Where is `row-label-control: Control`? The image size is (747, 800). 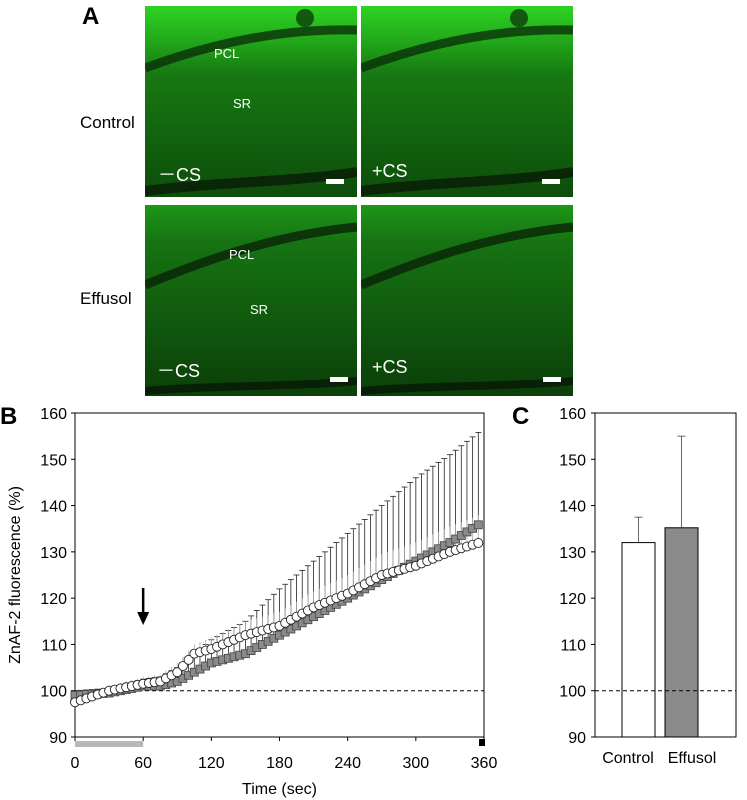 row-label-control: Control is located at coordinates (107, 122).